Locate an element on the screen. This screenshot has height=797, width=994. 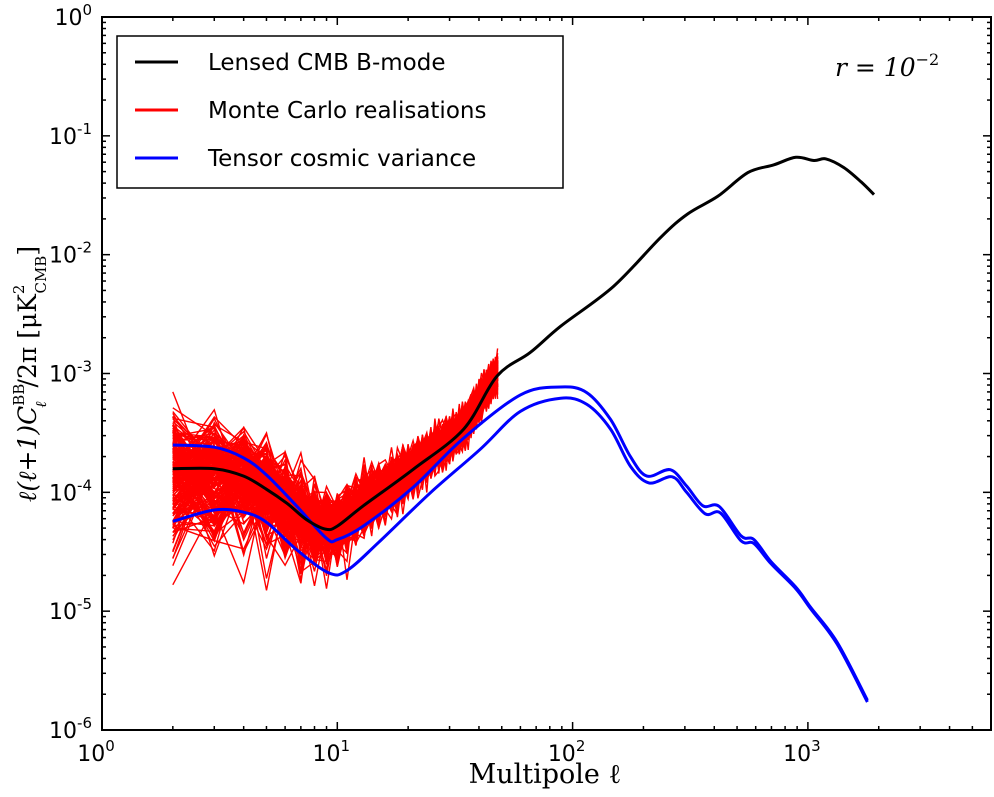
y-label-main: ℓ(ℓ+1)C is located at coordinates (27, 454).